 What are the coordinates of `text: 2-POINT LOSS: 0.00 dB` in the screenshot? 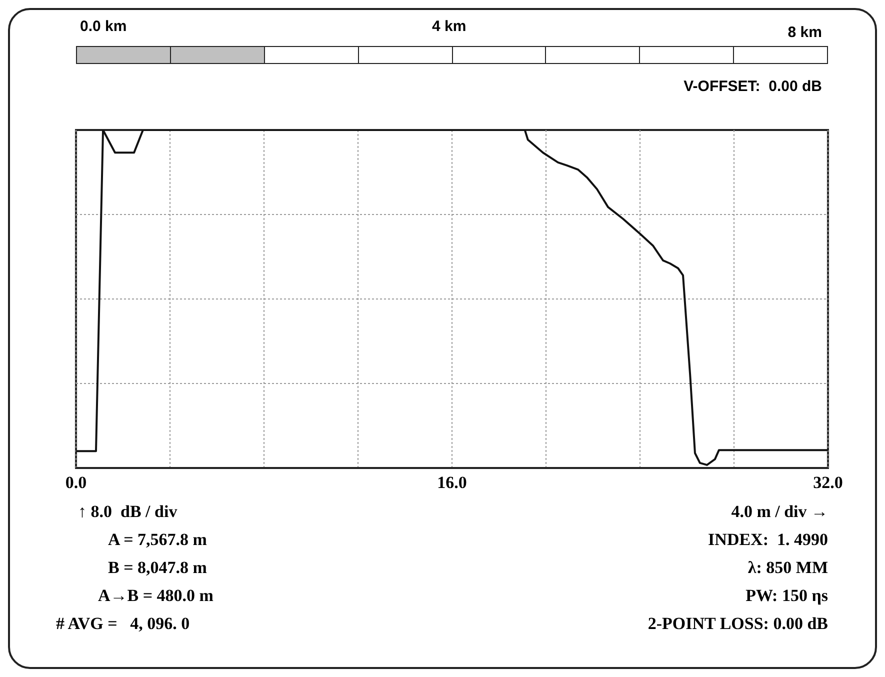 It's located at (738, 624).